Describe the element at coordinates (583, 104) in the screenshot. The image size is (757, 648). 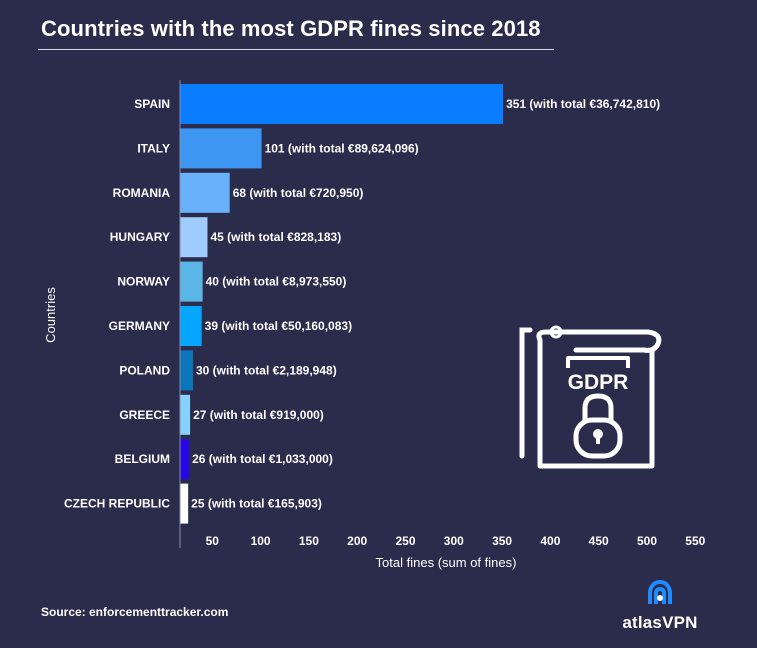
I see `data-label: 351 (with total €36,742,810)` at that location.